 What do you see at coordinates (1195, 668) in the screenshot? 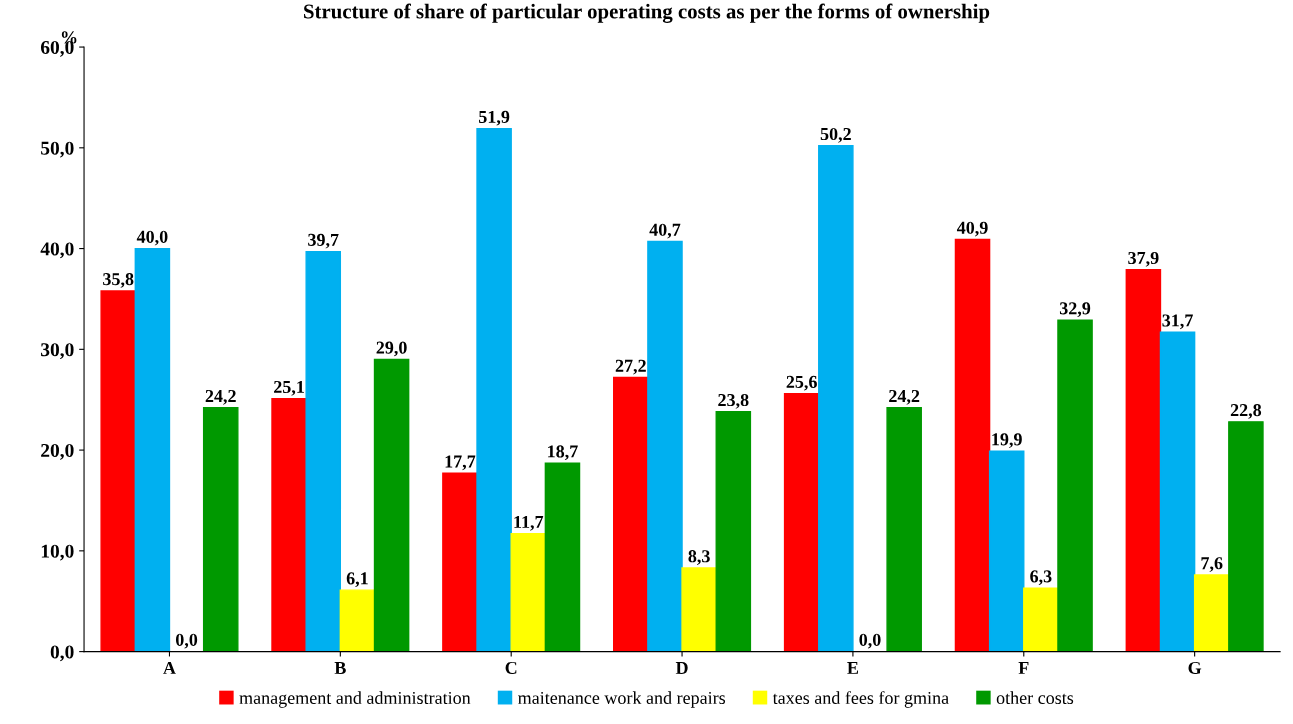
I see `x-tick-label: G` at bounding box center [1195, 668].